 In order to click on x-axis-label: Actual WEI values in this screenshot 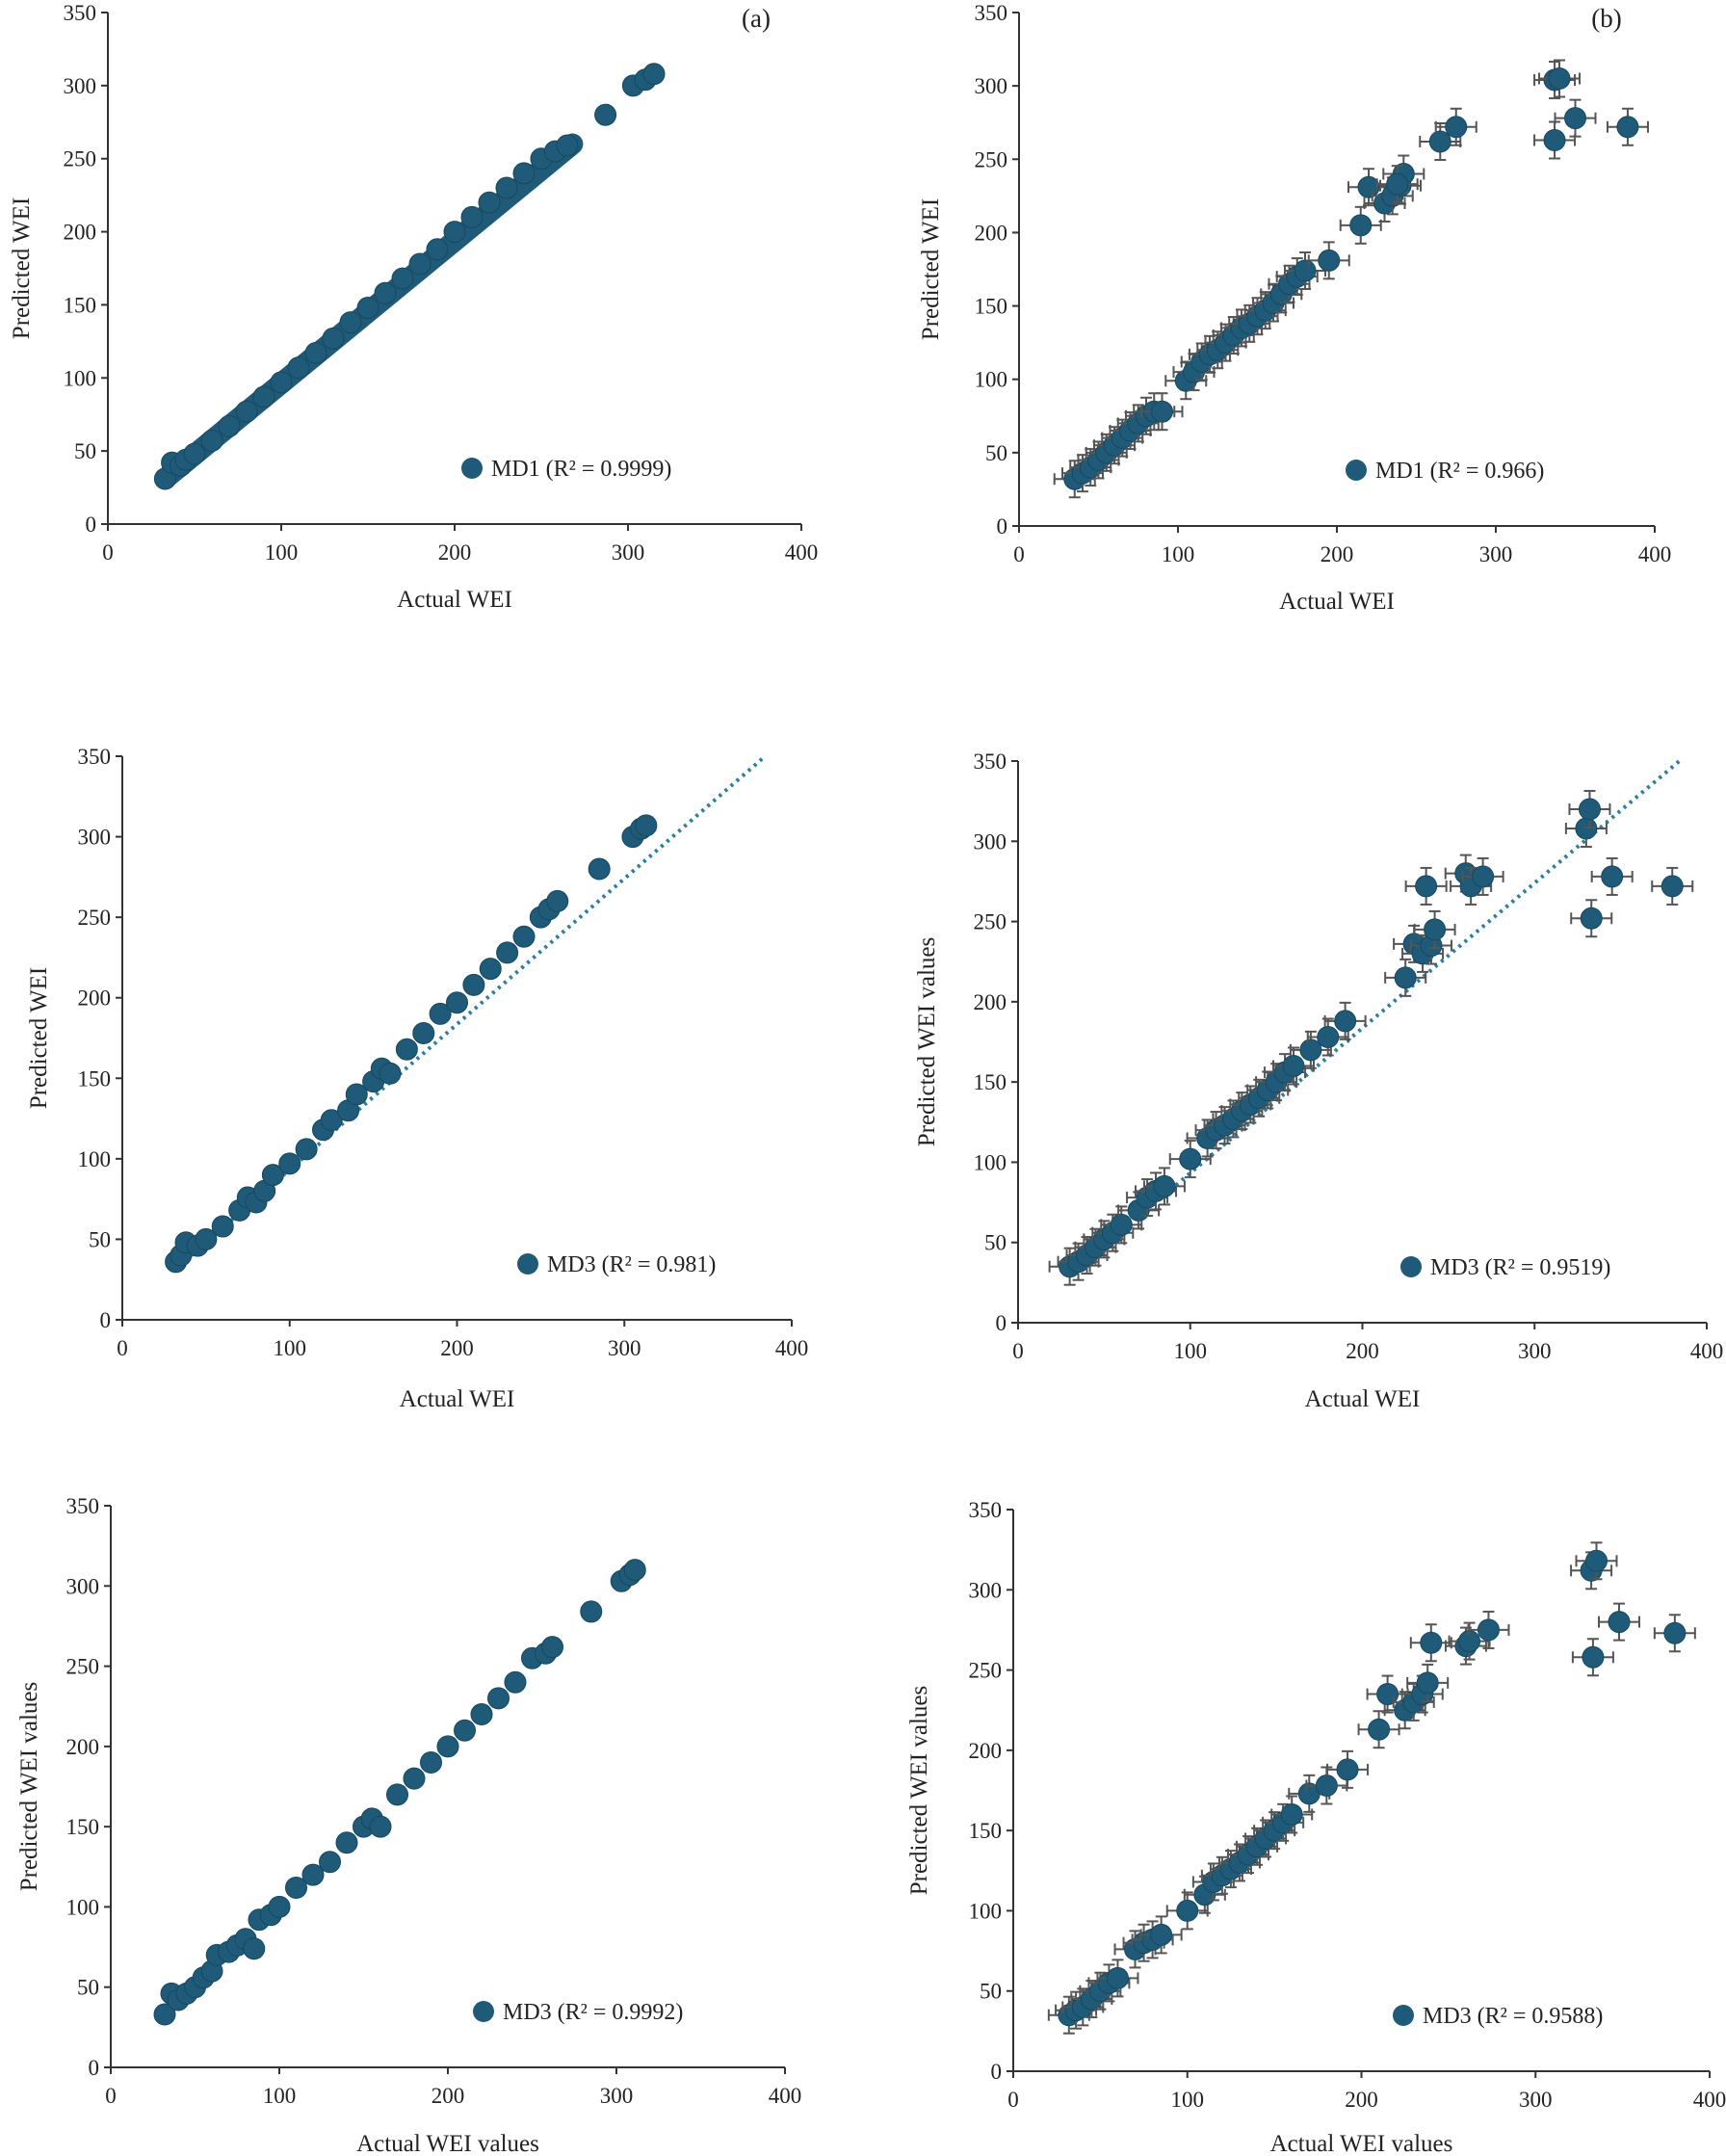, I will do `click(1361, 2143)`.